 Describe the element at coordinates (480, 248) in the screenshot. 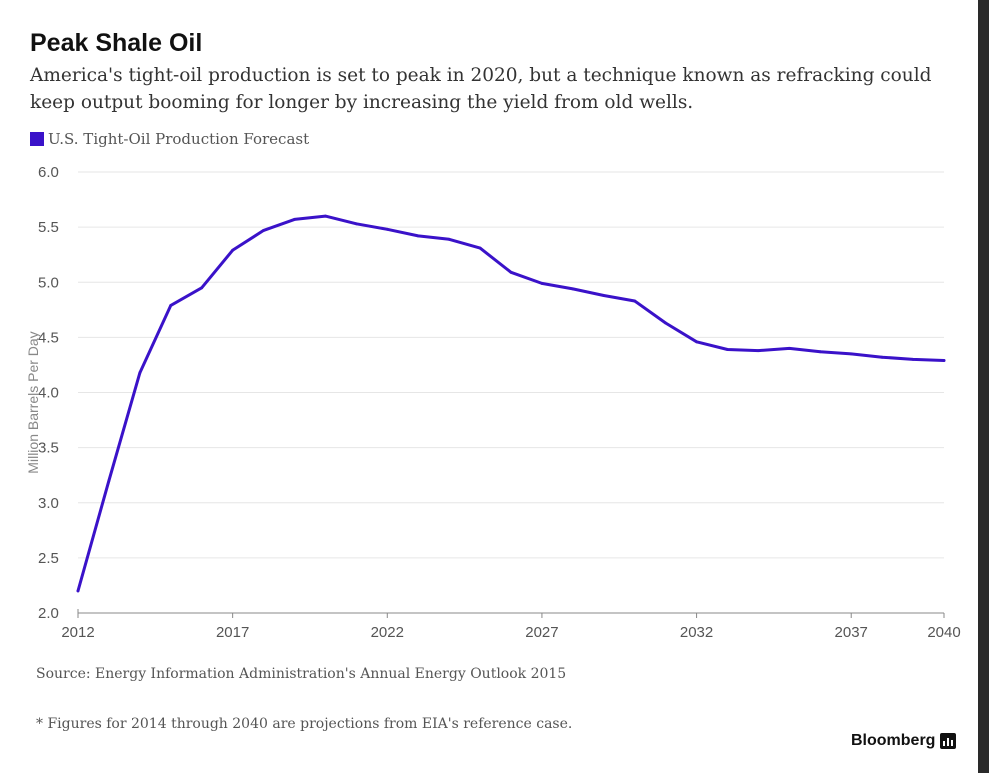

I see `data-point-2025` at that location.